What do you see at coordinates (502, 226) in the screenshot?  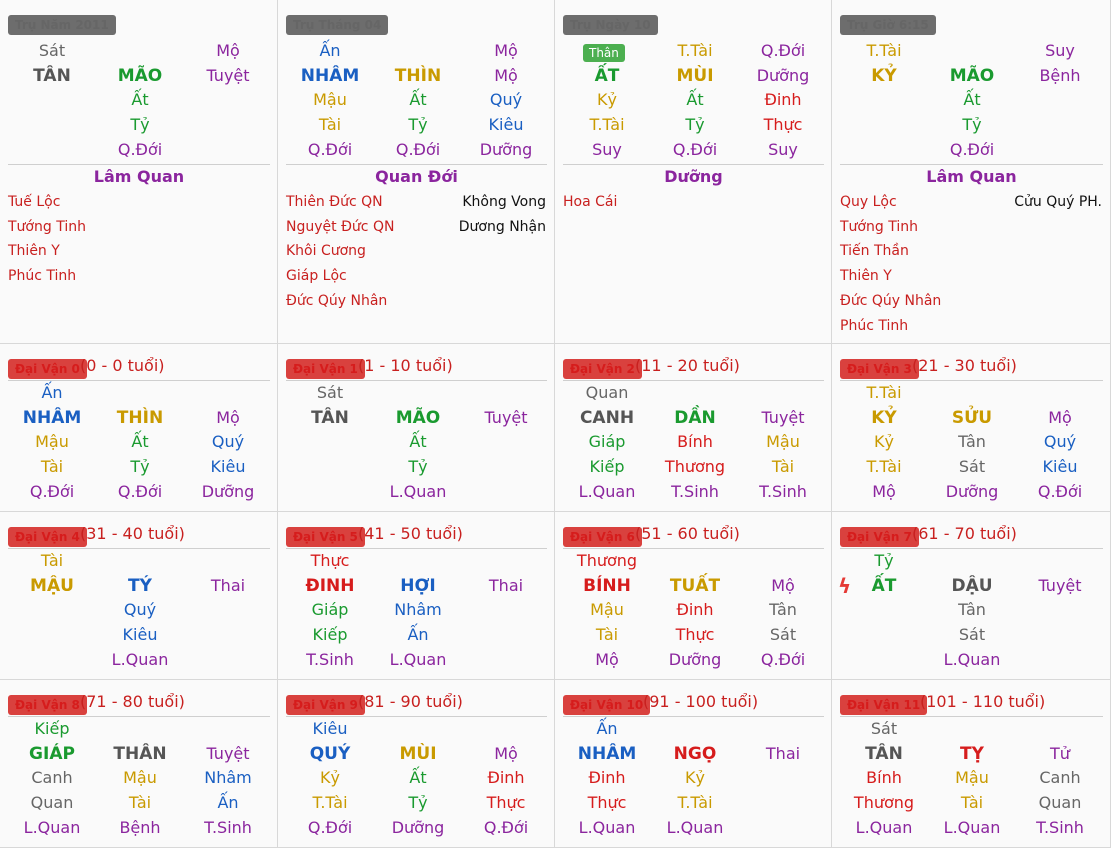 I see `star-right: Dương Nhận` at bounding box center [502, 226].